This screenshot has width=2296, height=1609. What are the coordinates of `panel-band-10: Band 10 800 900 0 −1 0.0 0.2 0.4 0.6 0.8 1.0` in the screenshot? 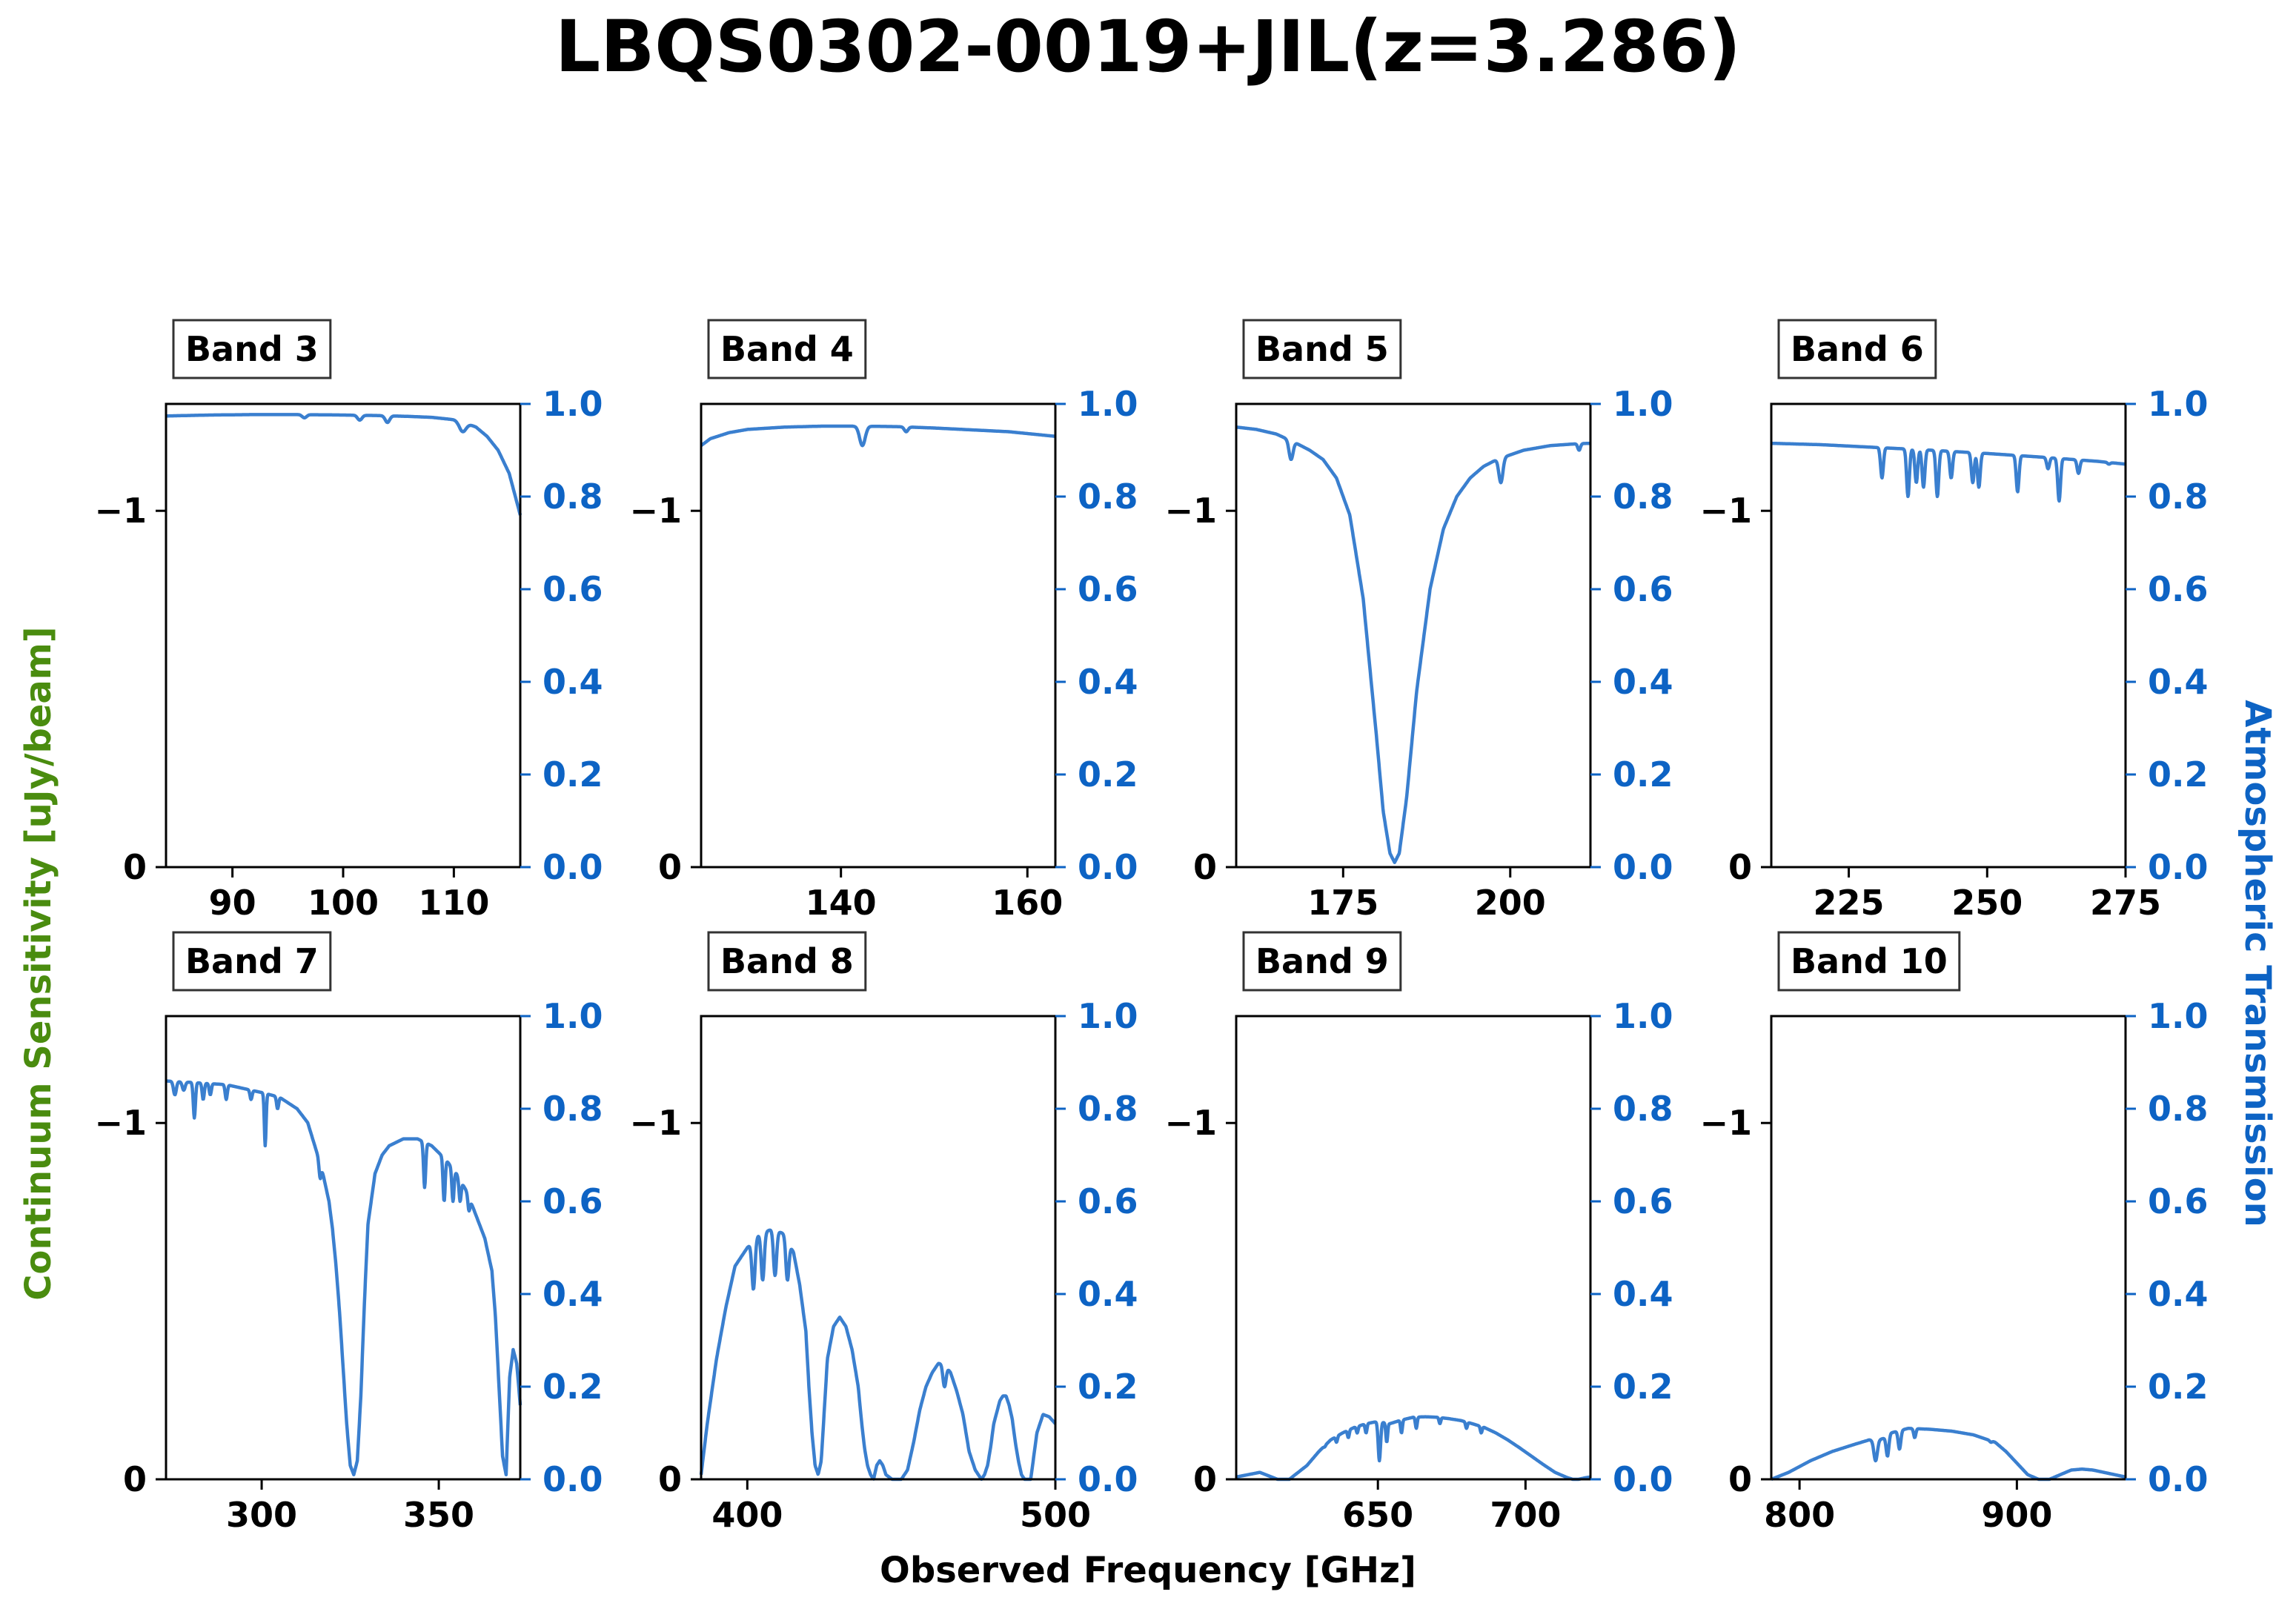 It's located at (1954, 1233).